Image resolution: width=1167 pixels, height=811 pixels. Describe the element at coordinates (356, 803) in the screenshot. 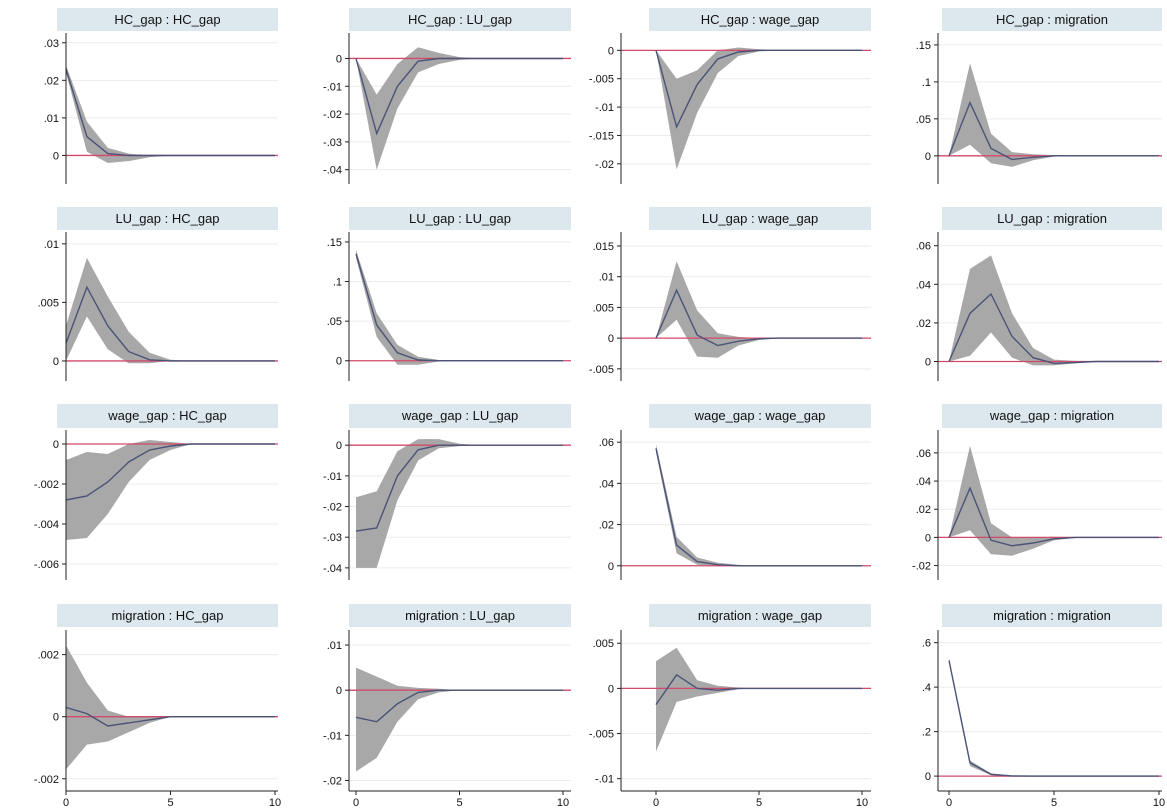

I see `panel-3-1-xtick-label-0: 0` at that location.